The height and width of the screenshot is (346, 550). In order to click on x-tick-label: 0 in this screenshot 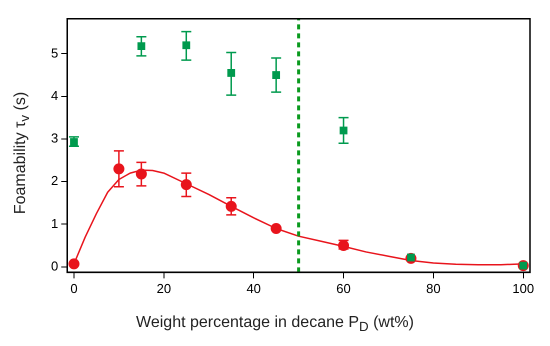, I will do `click(74, 288)`.